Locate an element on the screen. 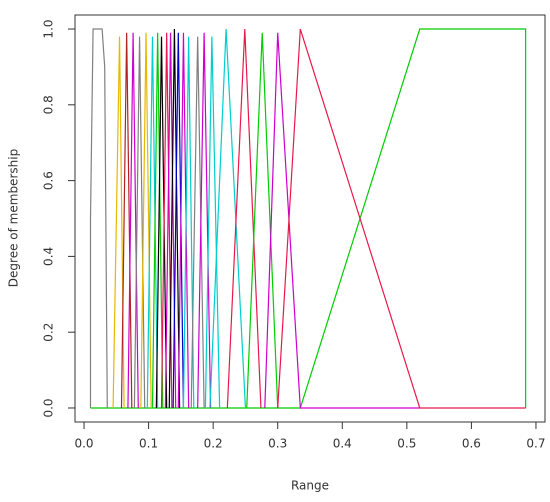 The image size is (550, 502). x-tick-label: 0.6 is located at coordinates (471, 444).